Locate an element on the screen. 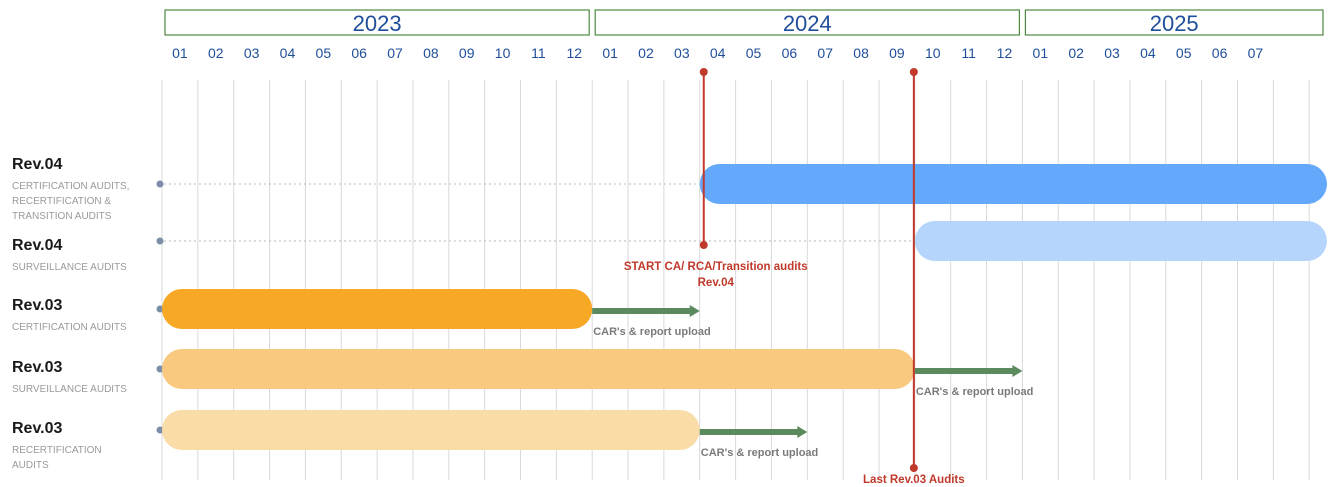  milestone-label: START CA/ RCA/Transition audits is located at coordinates (716, 267).